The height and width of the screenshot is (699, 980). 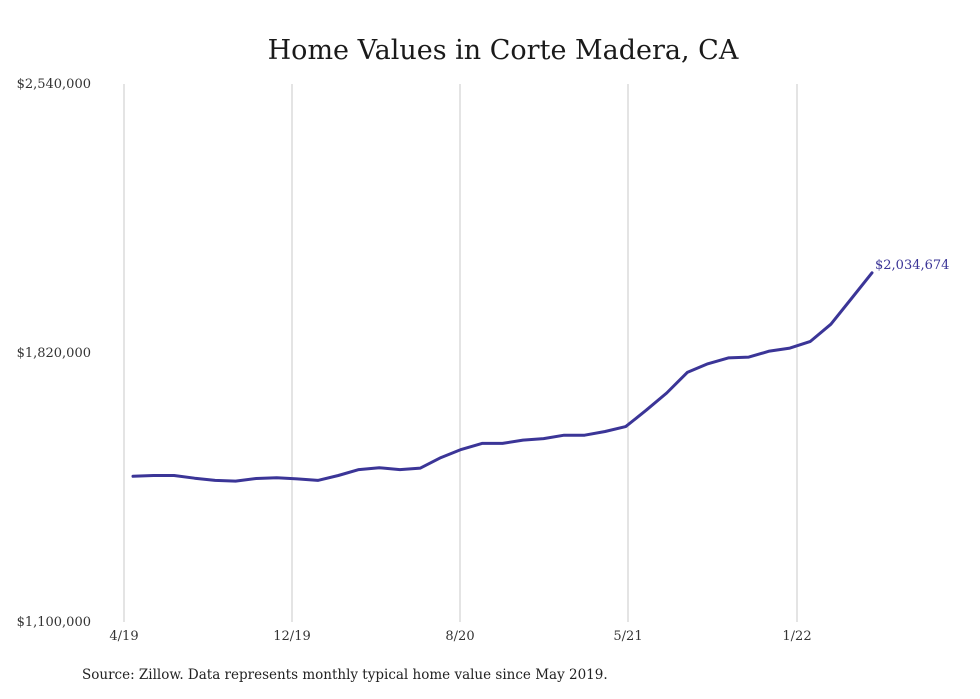 I want to click on x-tick-label: 8/20, so click(x=459, y=636).